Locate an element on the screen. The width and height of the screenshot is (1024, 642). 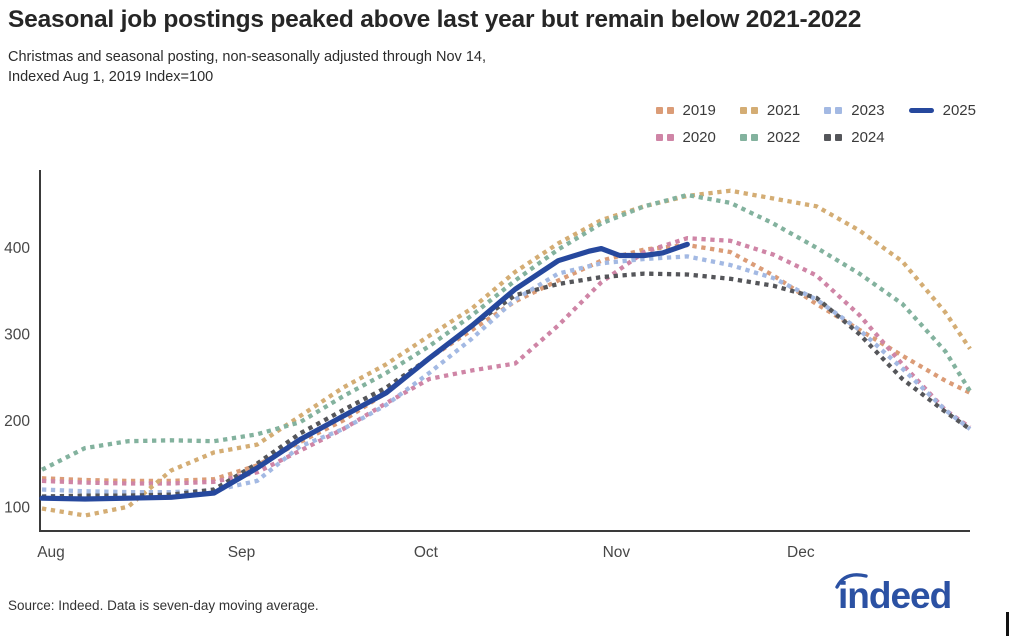
chart-legend: 2019 2020 2021 2022 2023 2024 2025 is located at coordinates (815, 124).